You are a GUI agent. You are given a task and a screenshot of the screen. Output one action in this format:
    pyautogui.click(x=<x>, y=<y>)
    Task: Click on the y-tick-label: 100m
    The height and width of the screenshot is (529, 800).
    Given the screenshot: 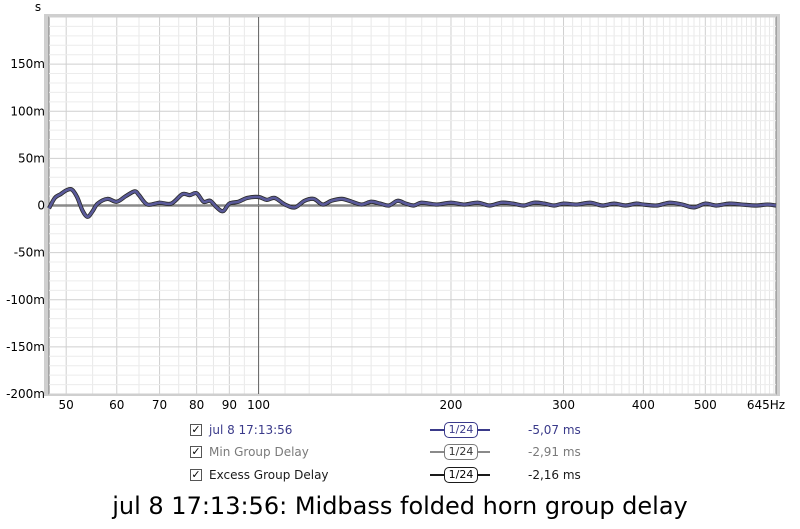 What is the action you would take?
    pyautogui.click(x=27, y=111)
    